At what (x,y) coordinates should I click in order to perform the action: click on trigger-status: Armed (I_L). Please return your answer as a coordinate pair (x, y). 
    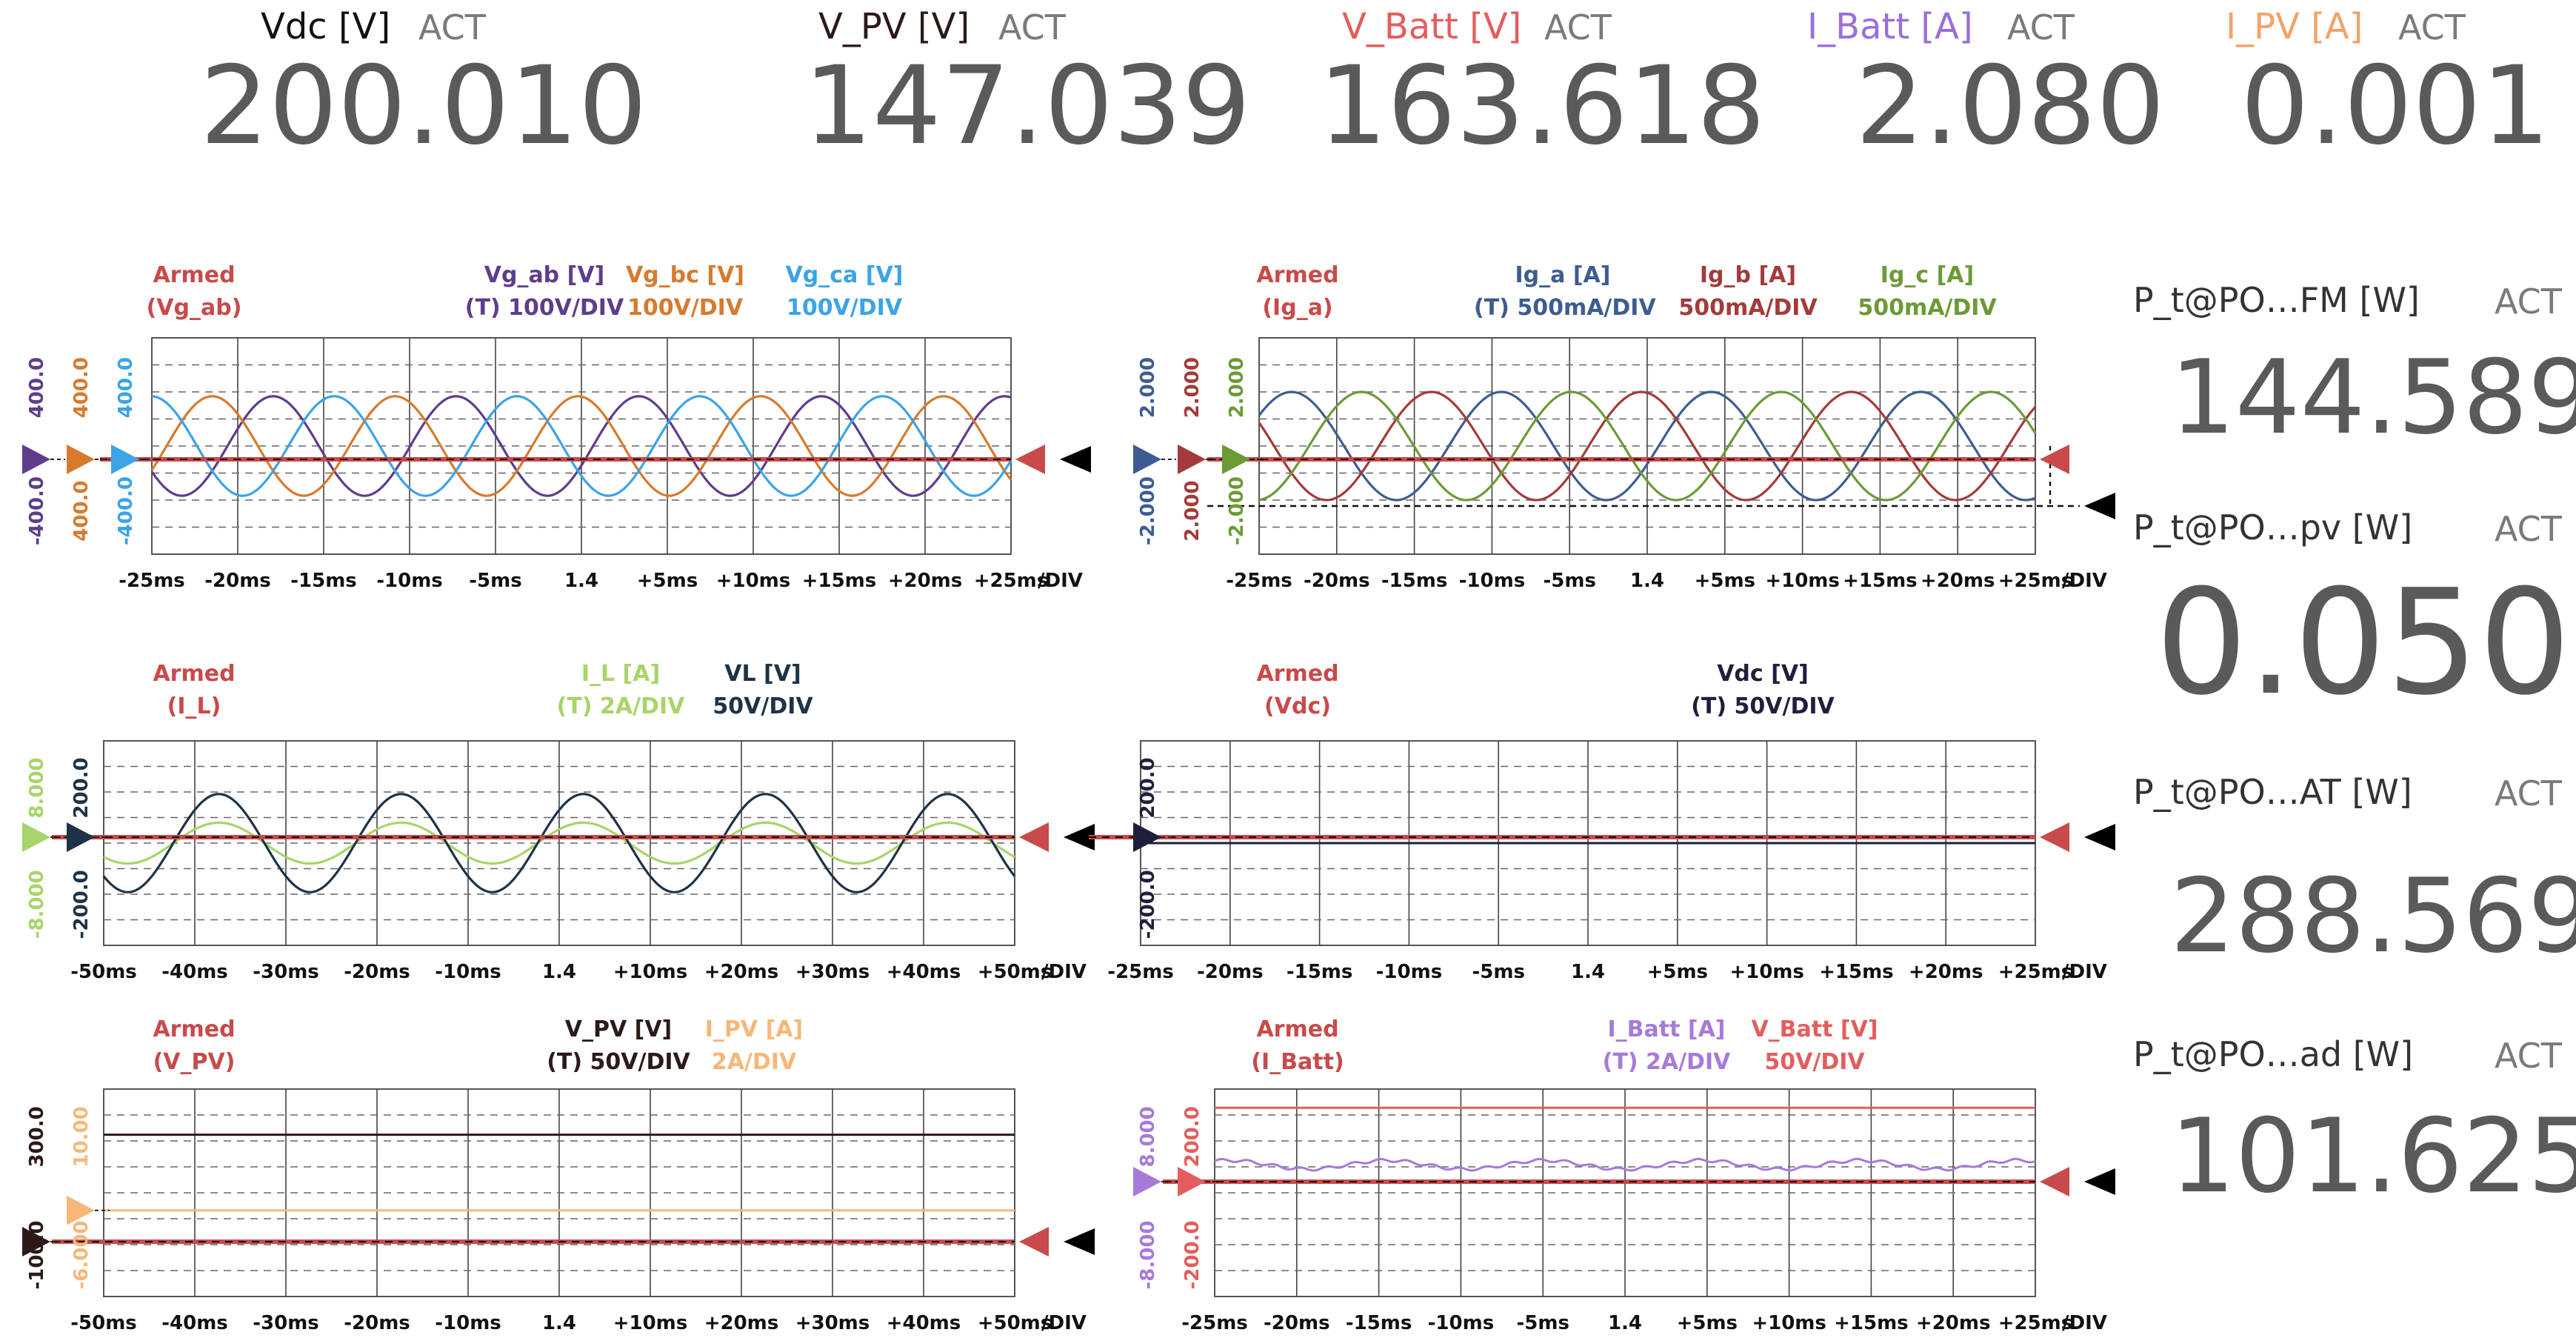
    Looking at the image, I should click on (194, 690).